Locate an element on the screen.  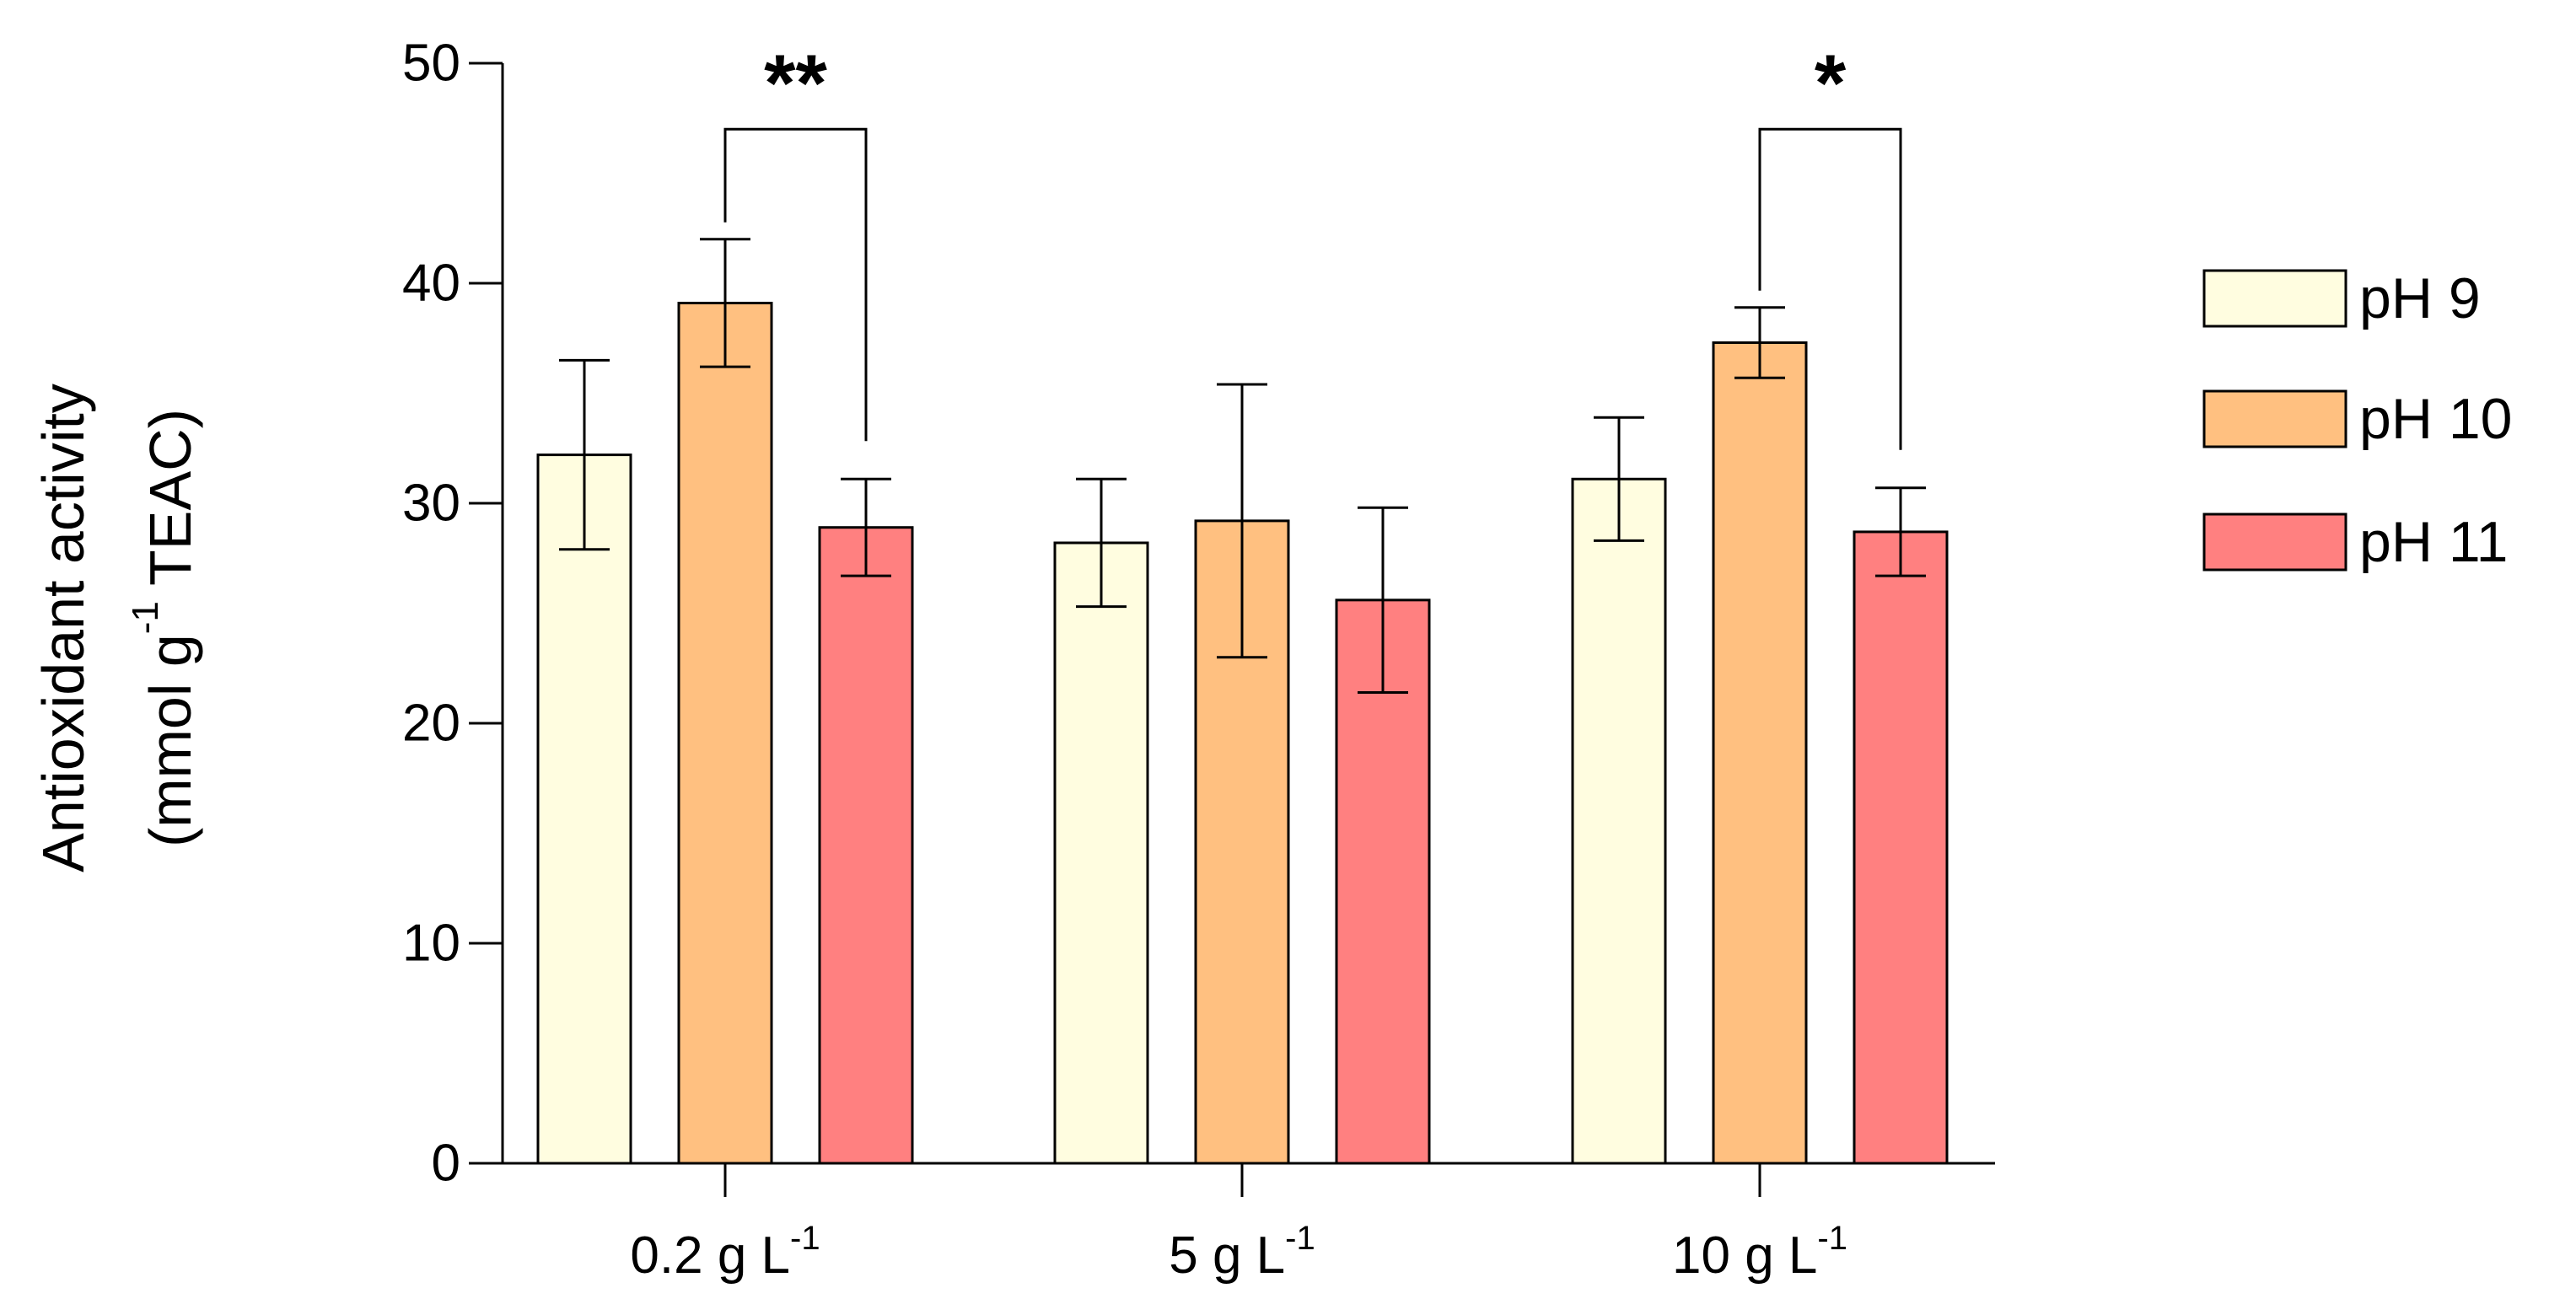
x-tick-label-base: 10 g L is located at coordinates (1745, 1255).